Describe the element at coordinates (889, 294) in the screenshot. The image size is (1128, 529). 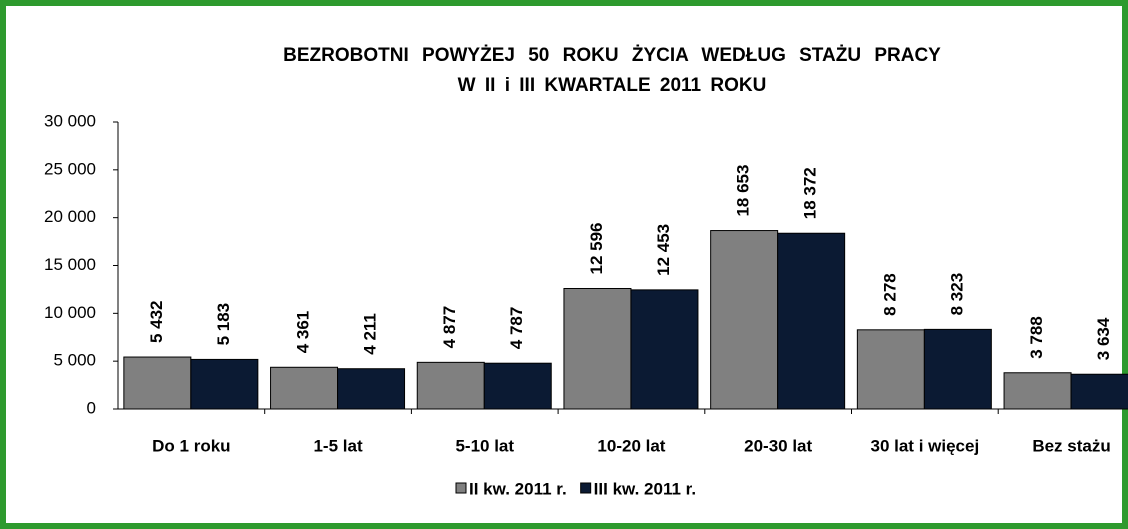
I see `data-label: 8 278` at that location.